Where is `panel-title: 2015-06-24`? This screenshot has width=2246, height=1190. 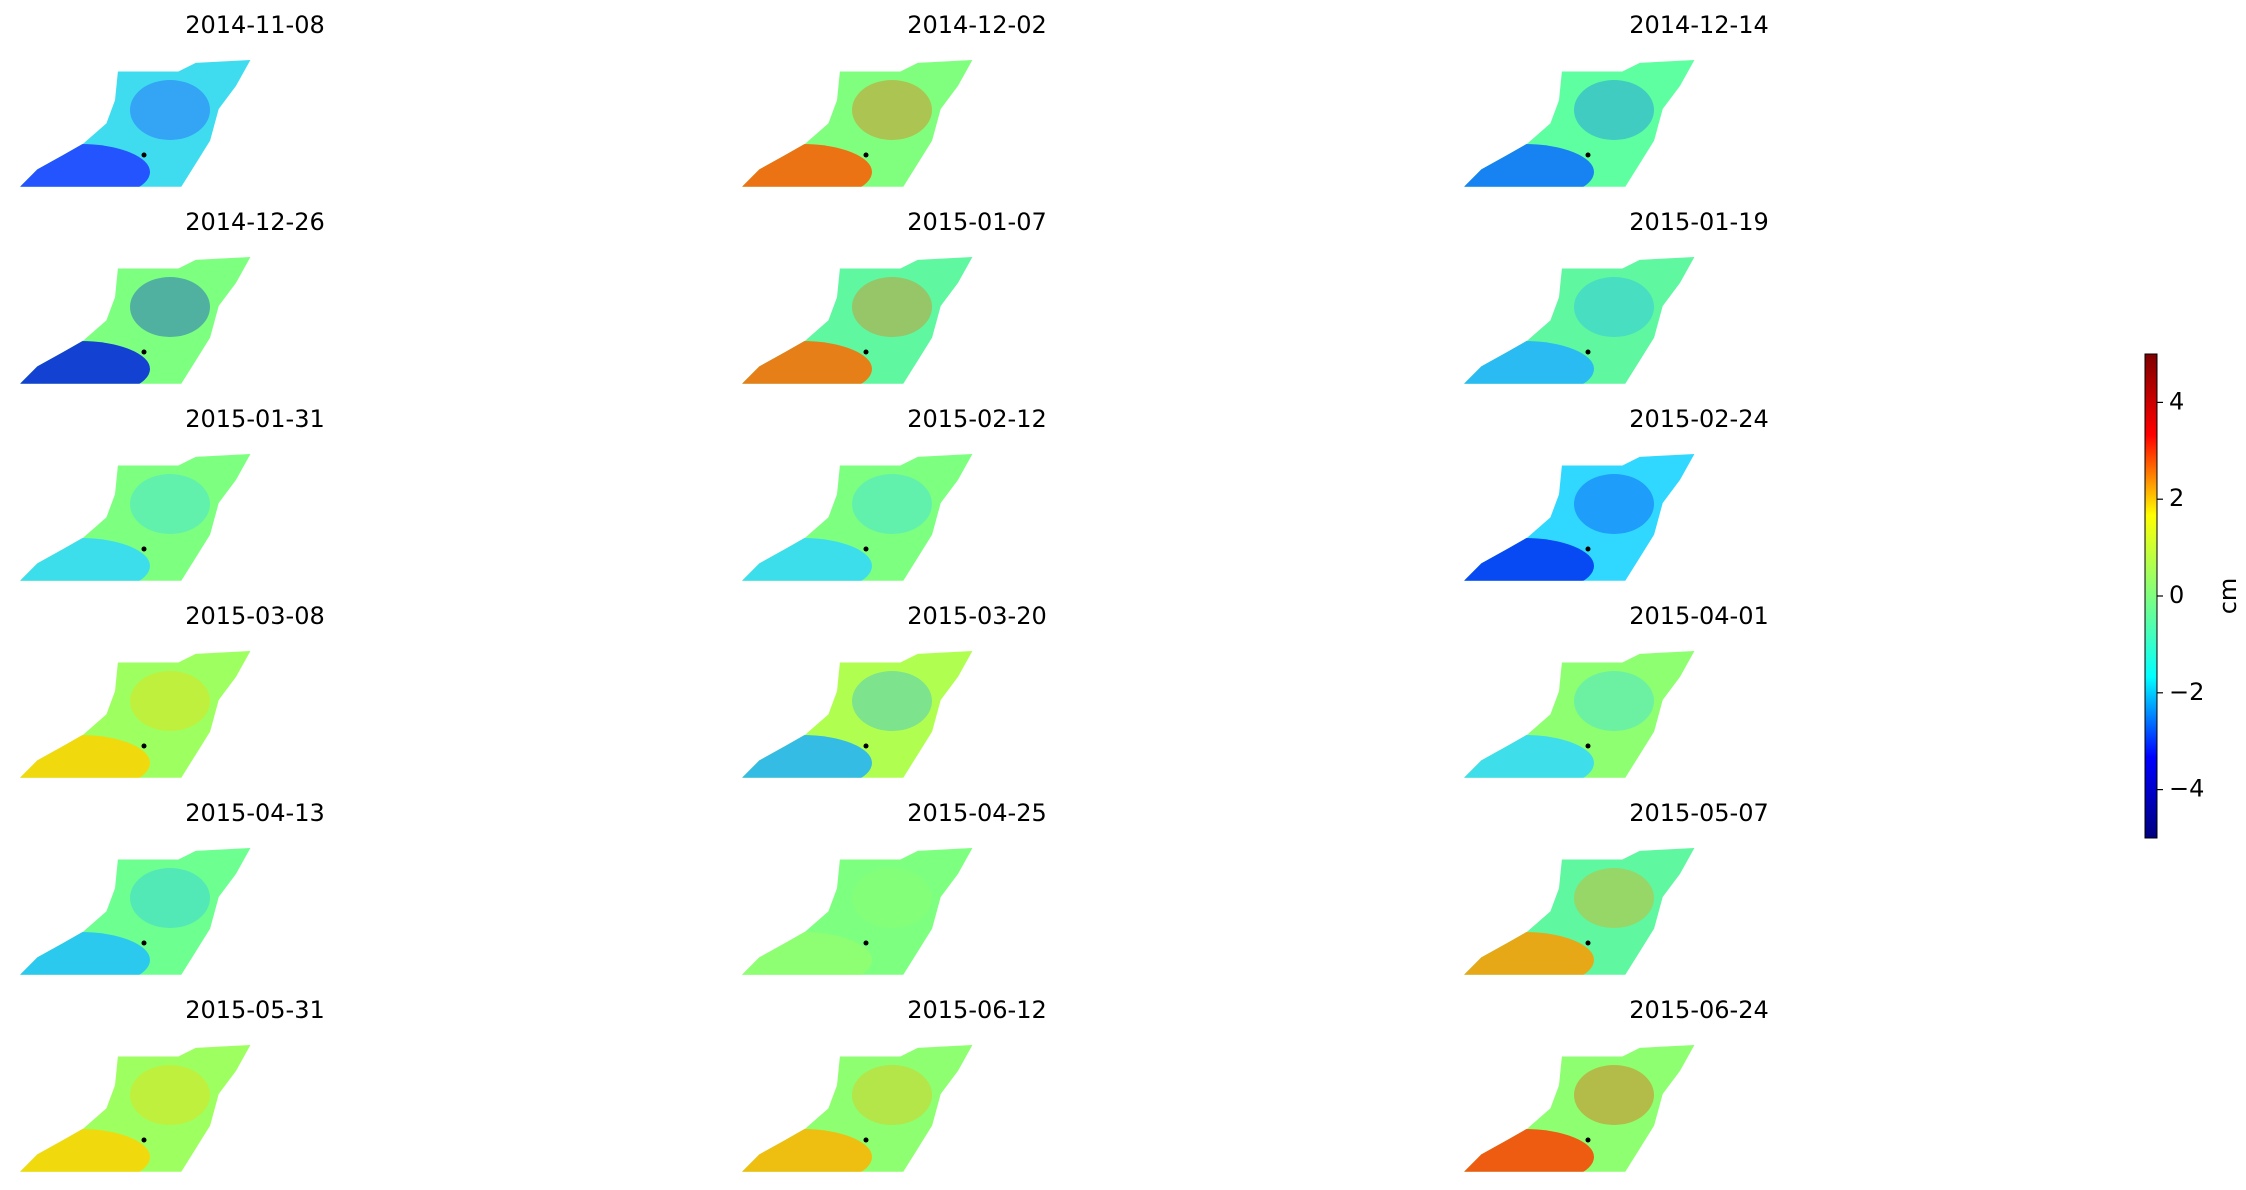 panel-title: 2015-06-24 is located at coordinates (1698, 1010).